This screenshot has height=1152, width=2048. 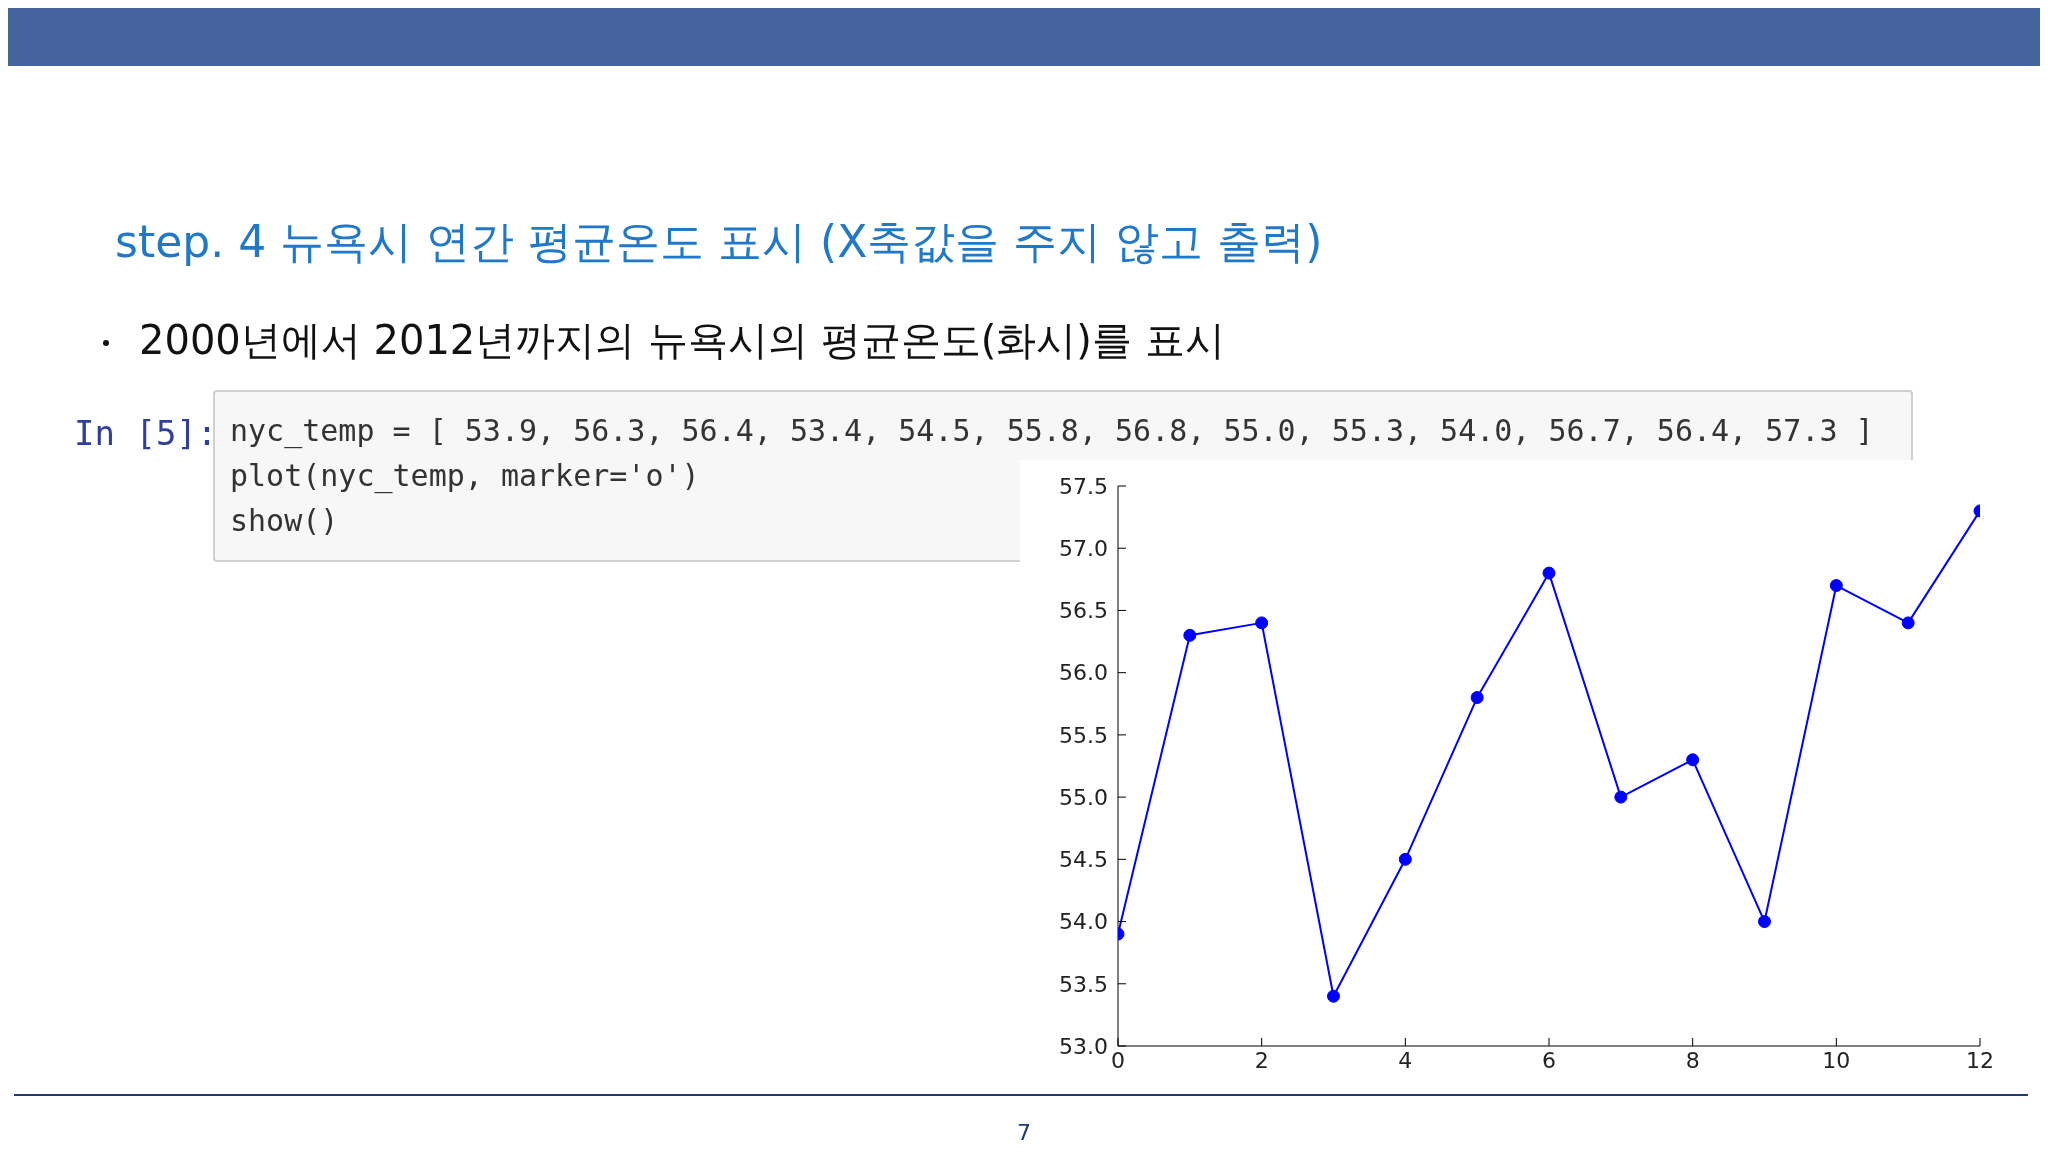 I want to click on x-tick-label: 8, so click(x=1692, y=1060).